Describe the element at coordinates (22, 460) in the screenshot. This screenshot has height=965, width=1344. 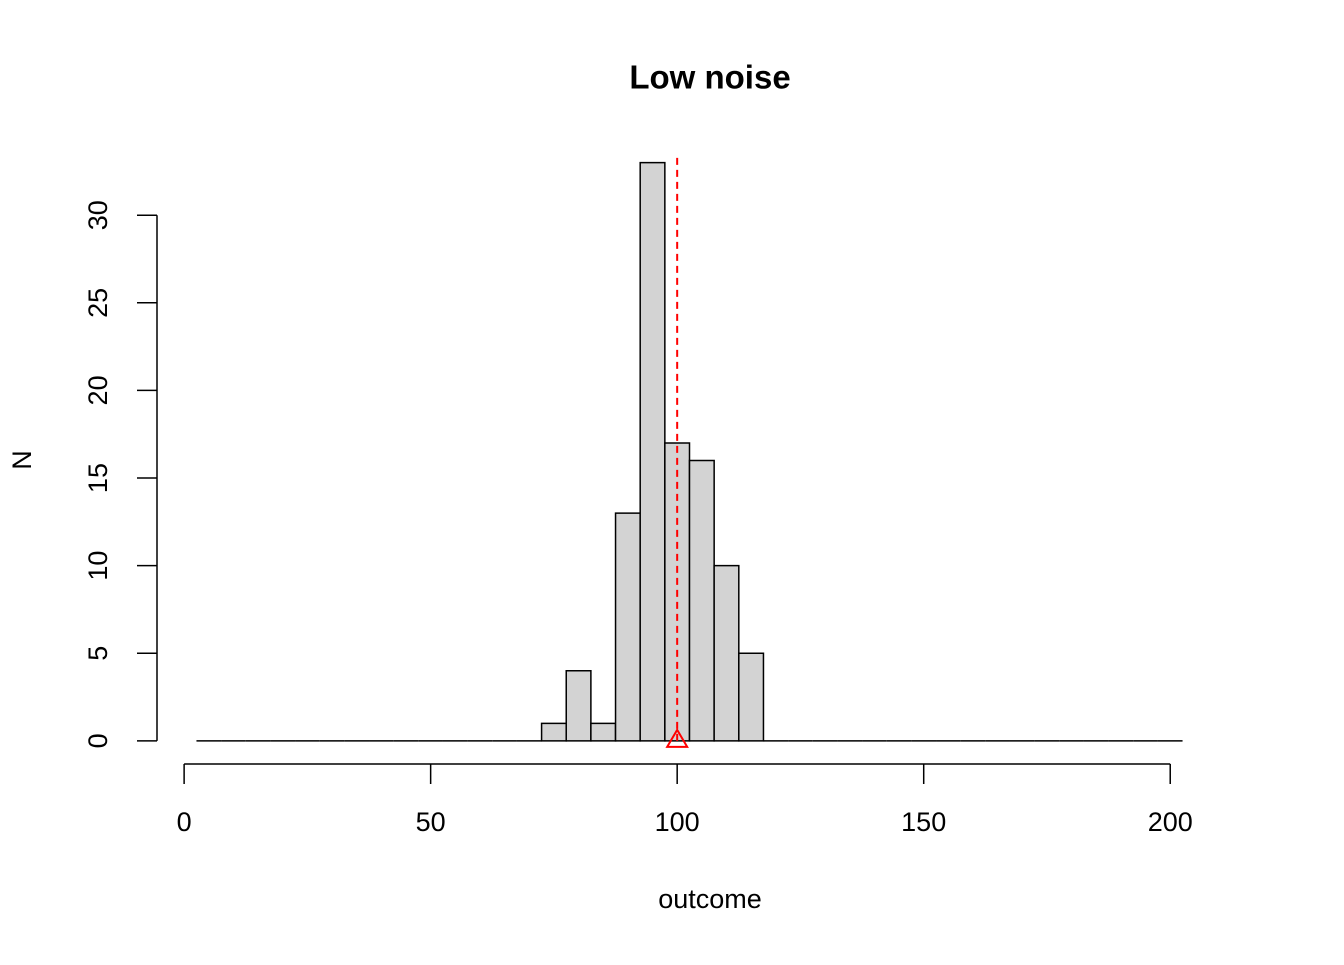
I see `y-axis-label: N` at that location.